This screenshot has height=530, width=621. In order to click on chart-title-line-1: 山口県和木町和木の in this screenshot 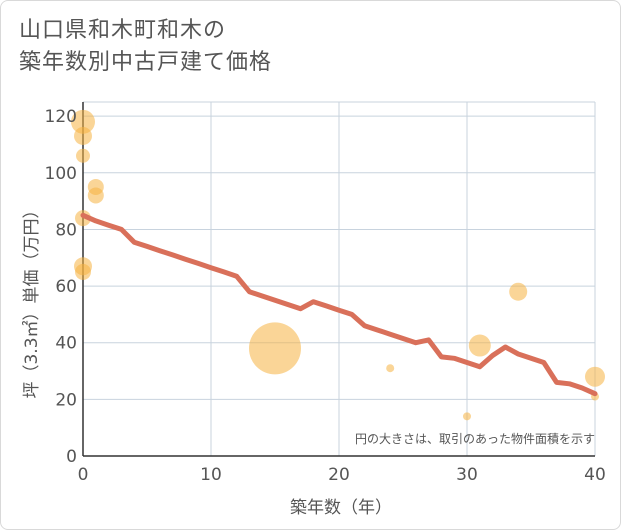, I will do `click(123, 30)`.